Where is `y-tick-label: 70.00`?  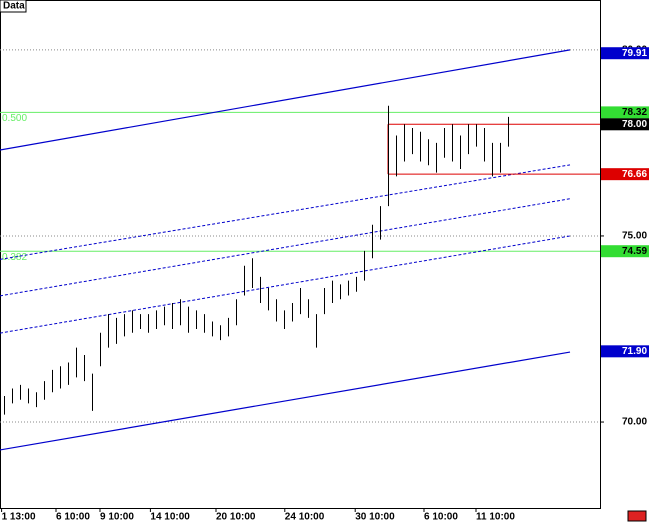
y-tick-label: 70.00 is located at coordinates (634, 422).